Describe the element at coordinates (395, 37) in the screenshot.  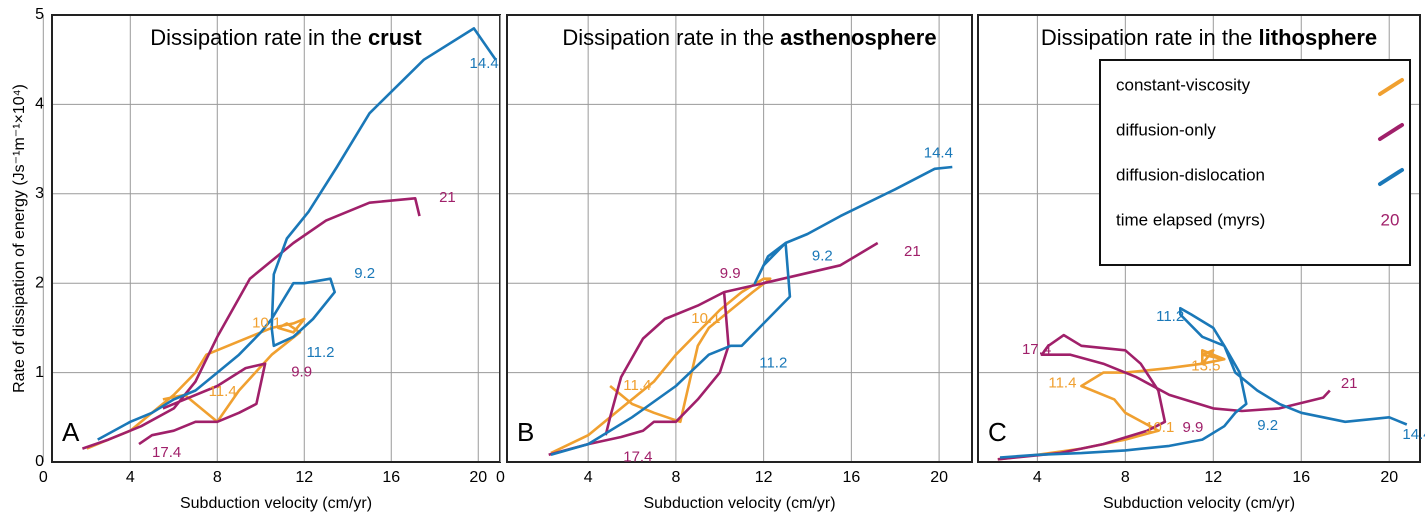
I see `title-emphasis: crust` at that location.